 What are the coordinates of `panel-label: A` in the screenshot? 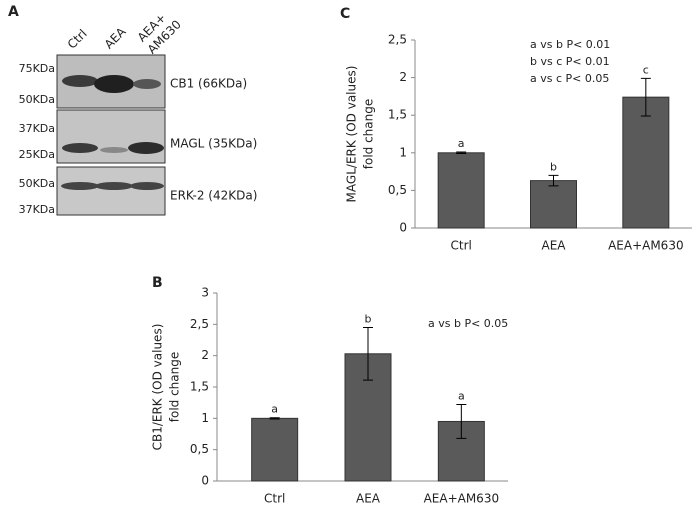 It's located at (13, 12).